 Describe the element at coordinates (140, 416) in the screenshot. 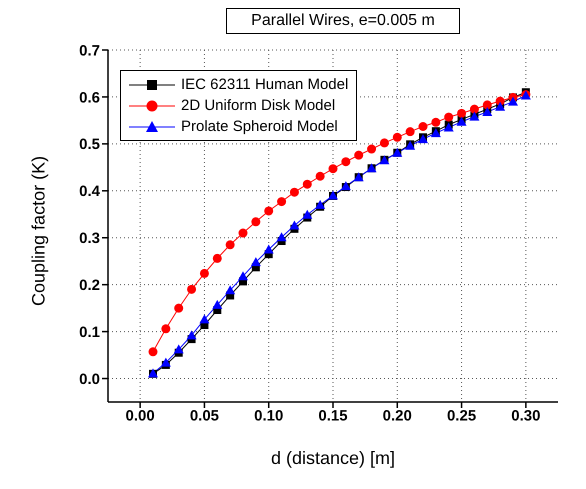

I see `x-tick-label: 0.00` at that location.